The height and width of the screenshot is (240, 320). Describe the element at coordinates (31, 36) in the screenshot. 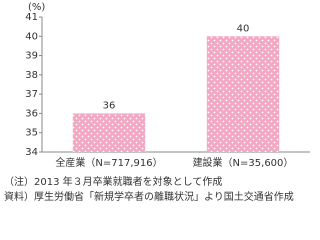

I see `y-tick-label: 40` at that location.